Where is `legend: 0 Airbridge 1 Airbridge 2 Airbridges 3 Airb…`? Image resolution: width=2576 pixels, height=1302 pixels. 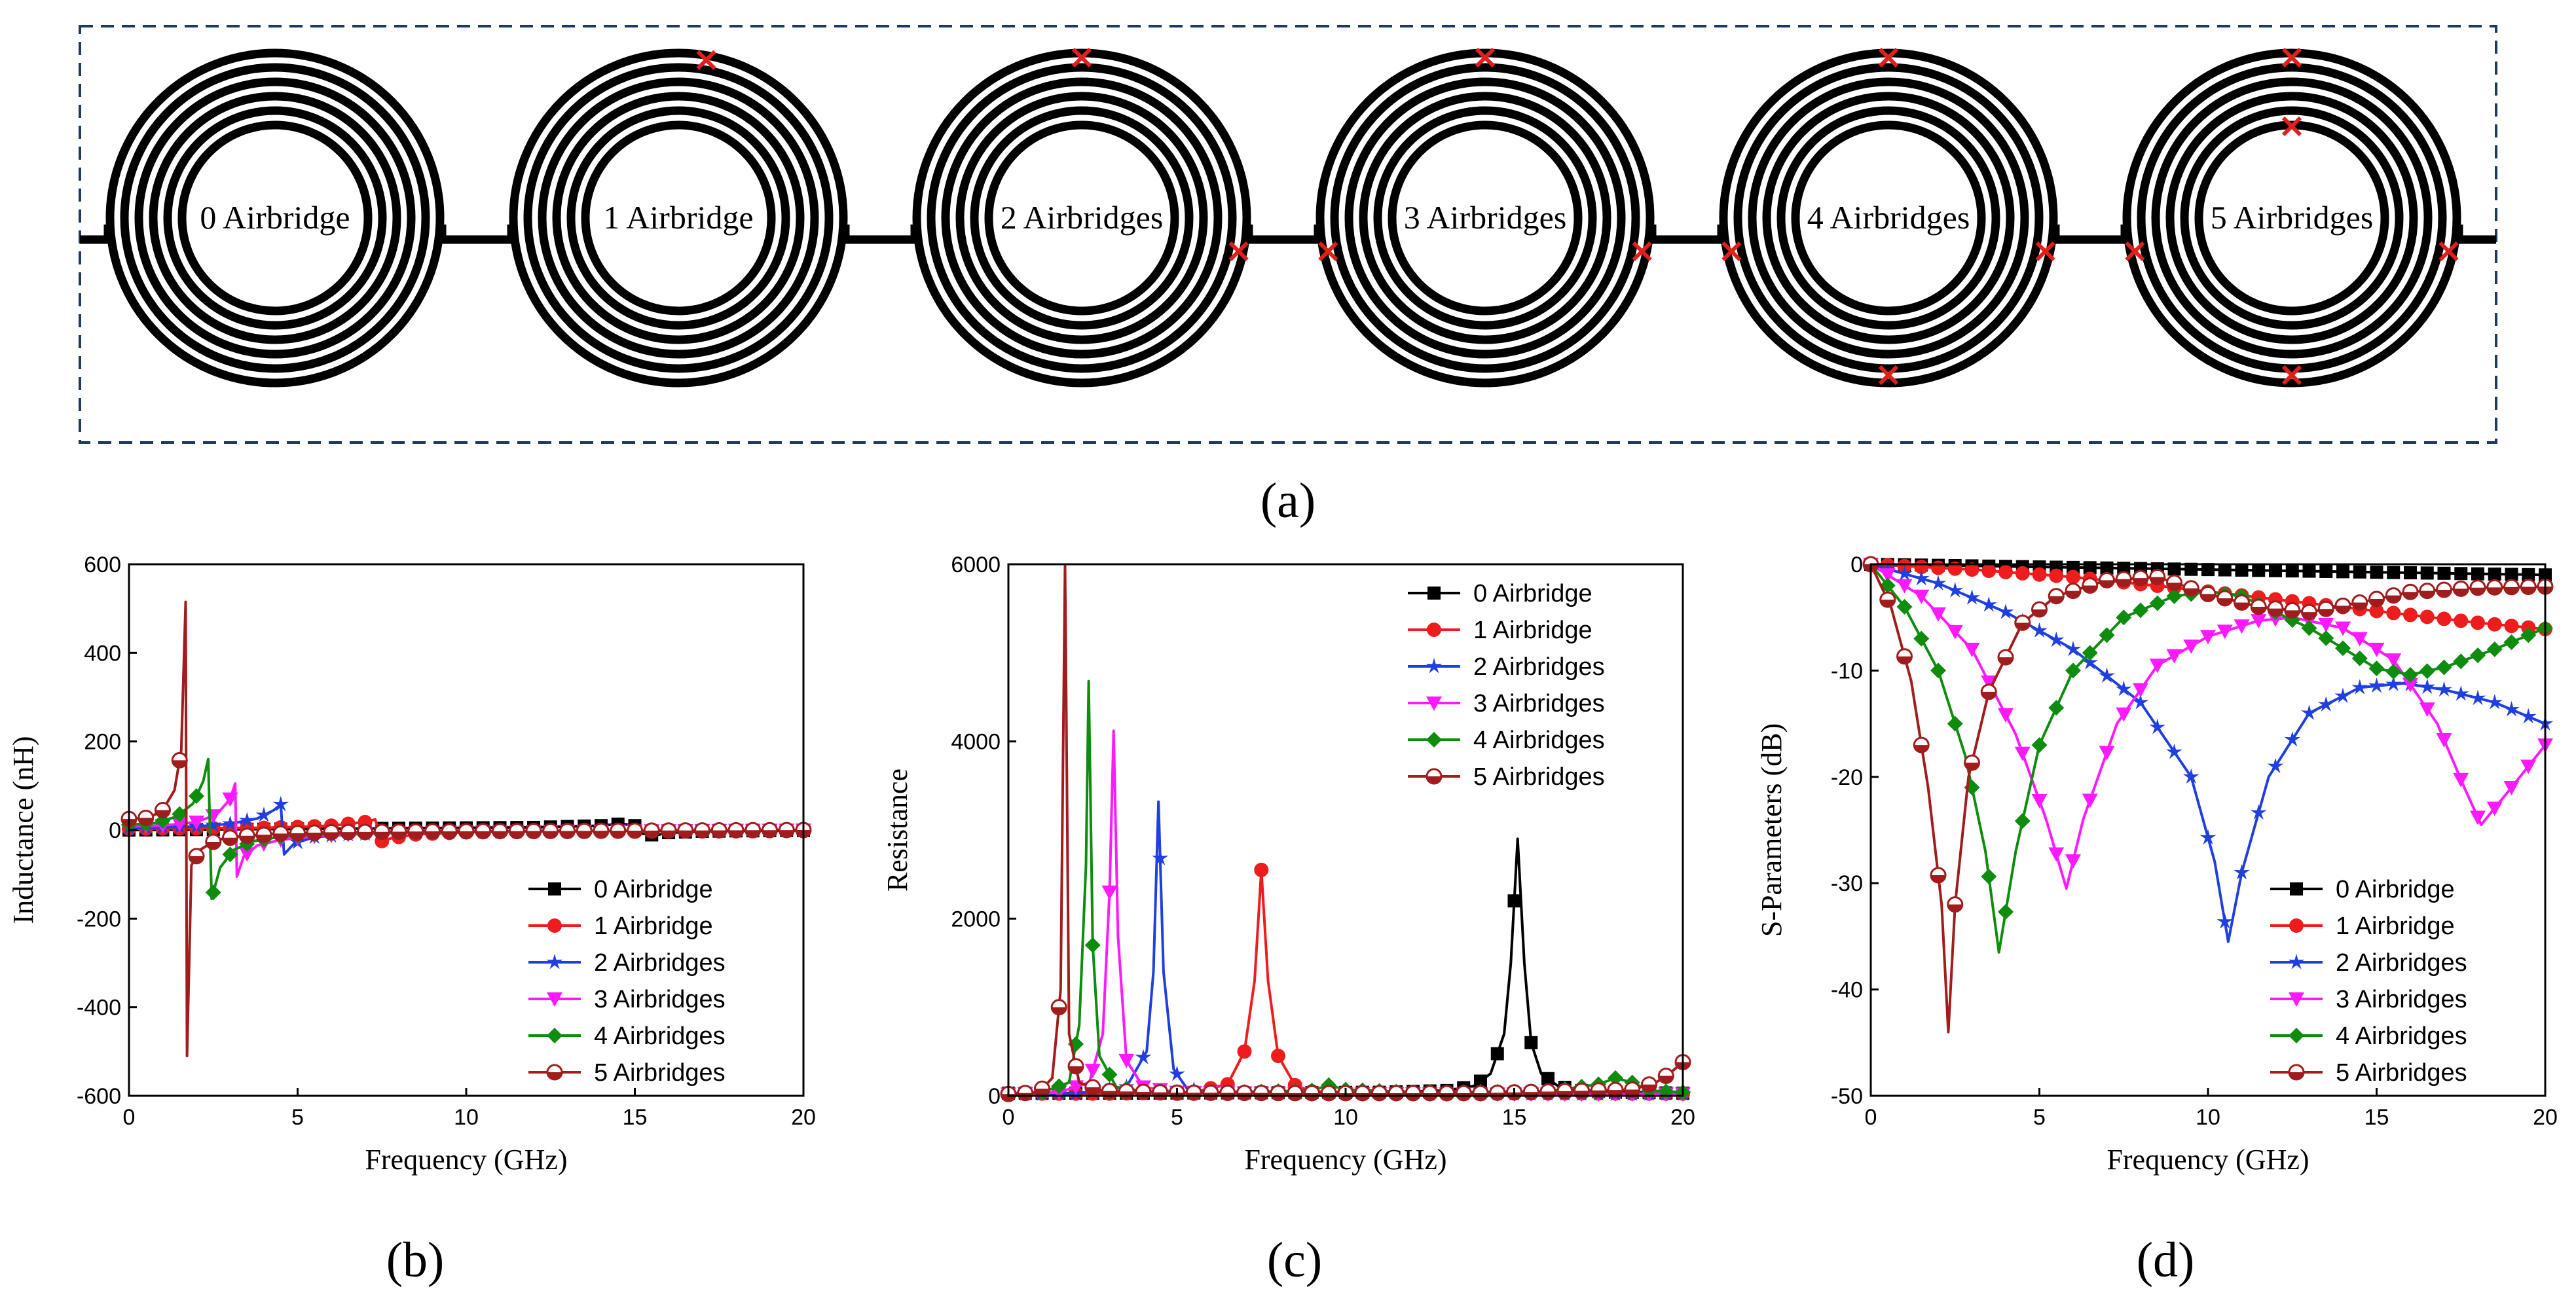 legend: 0 Airbridge 1 Airbridge 2 Airbridges 3 Airb… is located at coordinates (1506, 686).